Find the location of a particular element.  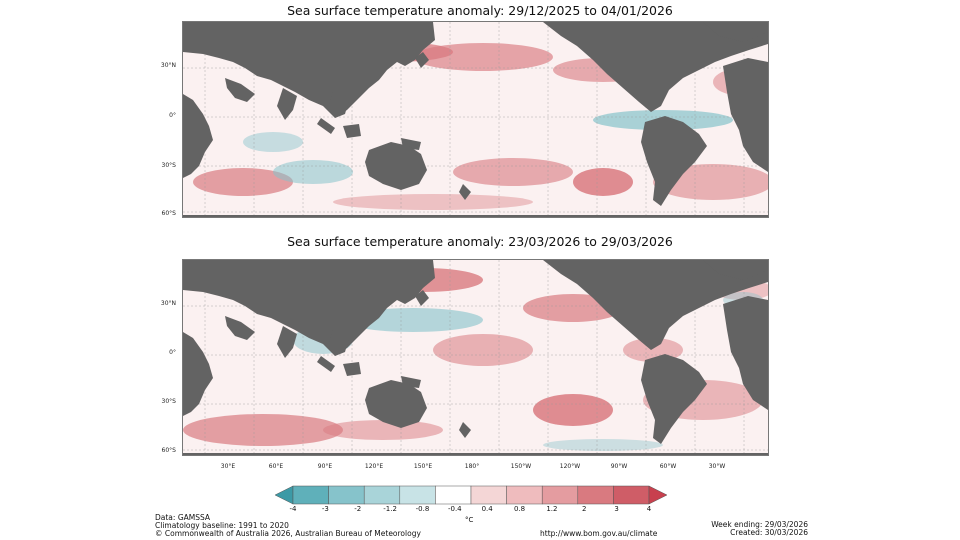

lon-label: 150°E is located at coordinates (423, 466).